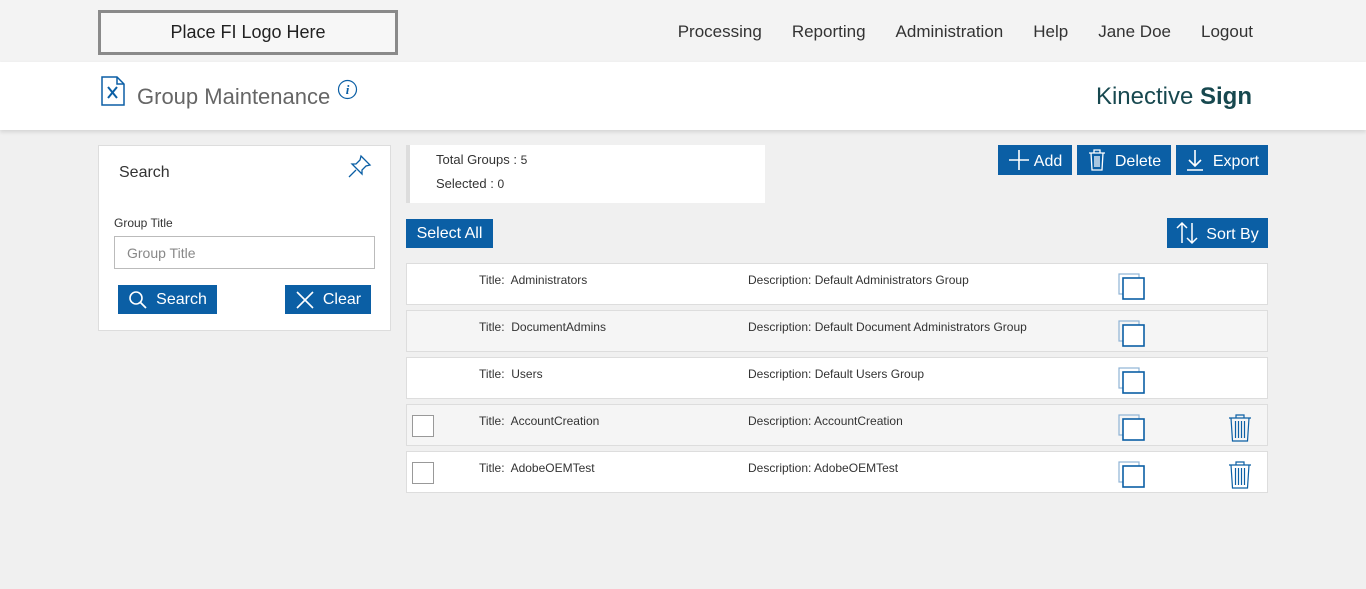 The width and height of the screenshot is (1366, 589). What do you see at coordinates (1096, 160) in the screenshot?
I see `delete-icon` at bounding box center [1096, 160].